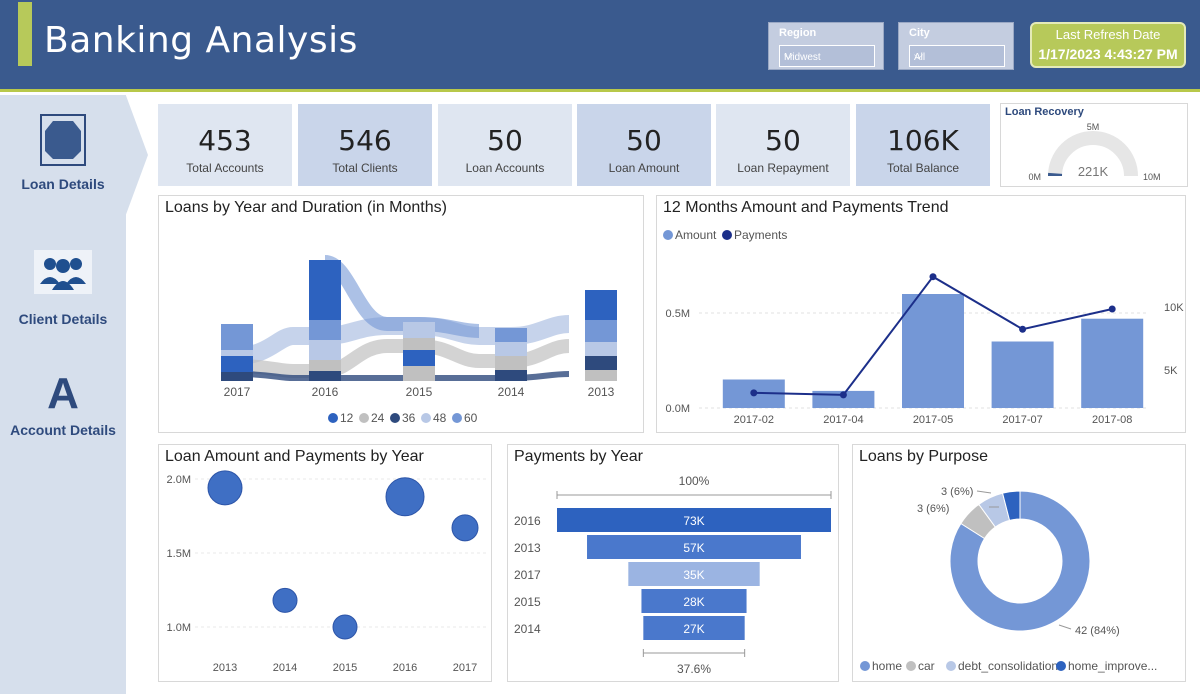 The image size is (1200, 694). Describe the element at coordinates (328, 572) in the screenshot. I see `bubble-chart: 1.0M 1.5M 2.0M 2013 2014 2015 2016 2017` at that location.